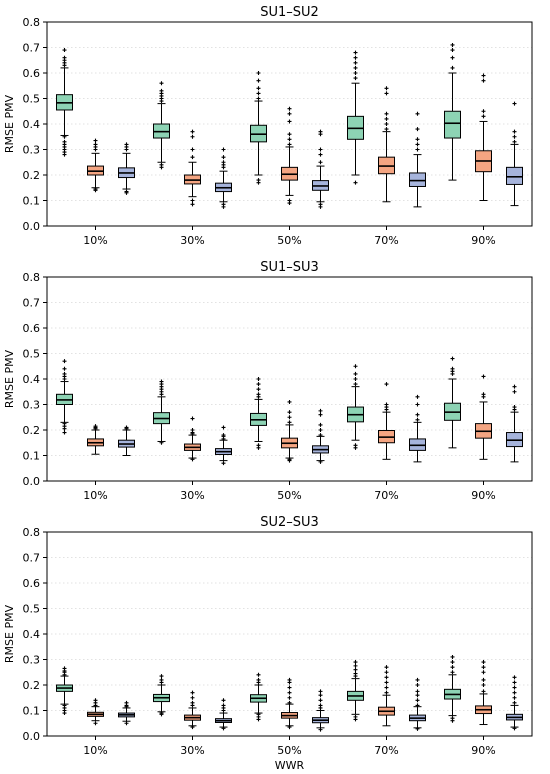 The image size is (550, 774). Describe the element at coordinates (386, 696) in the screenshot. I see `box-70%-series-2` at that location.